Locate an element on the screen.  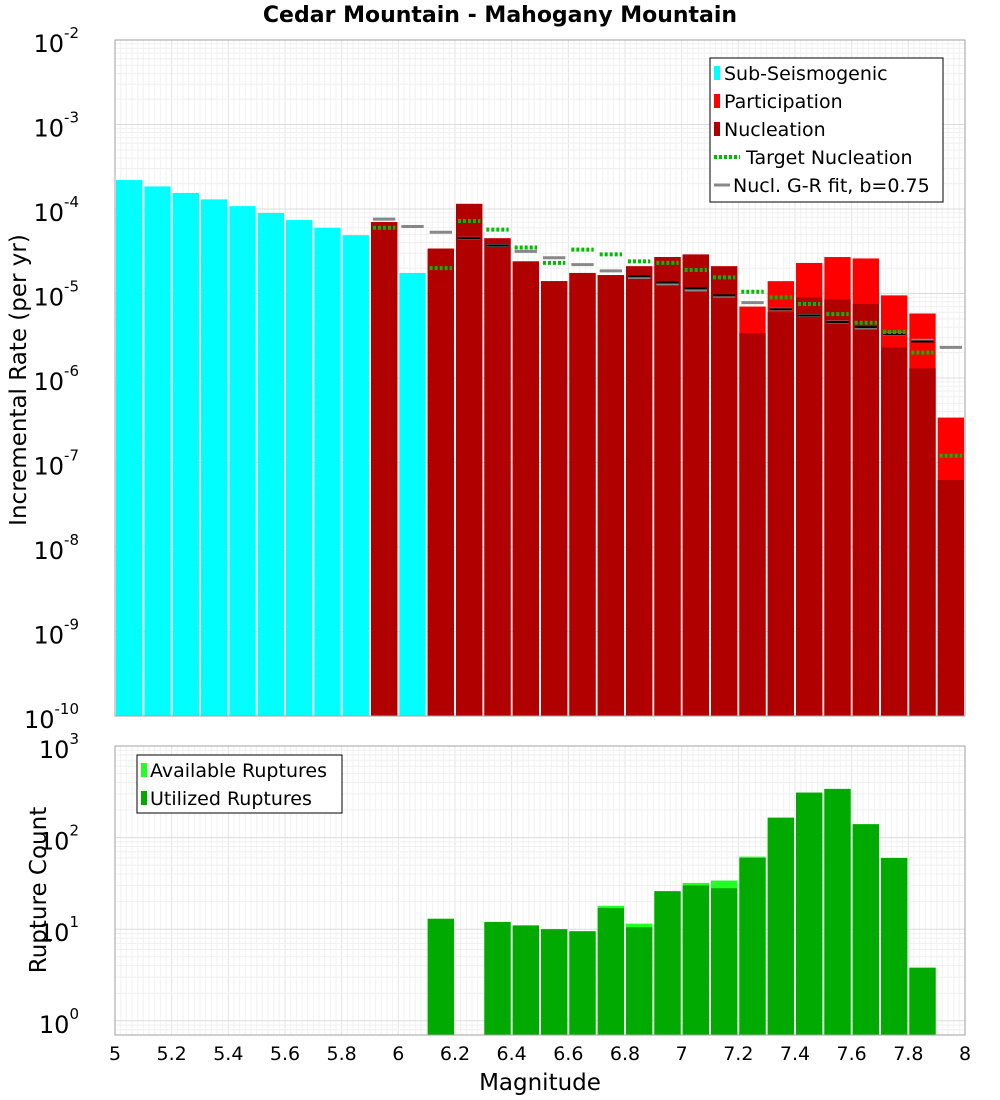
x-tick-label: 7 is located at coordinates (682, 1054).